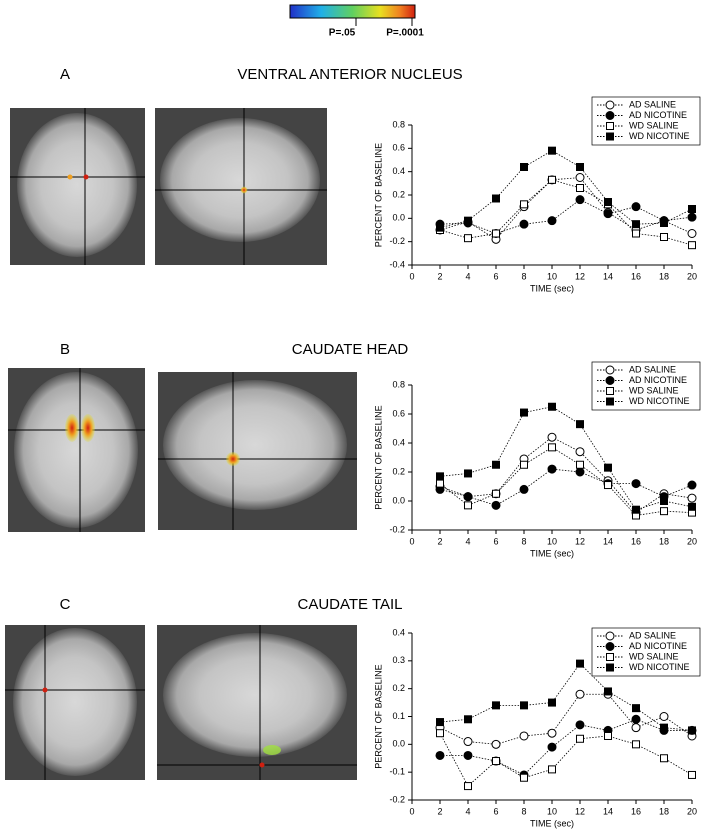  I want to click on chart-title: CAUDATE HEAD, so click(350, 349).